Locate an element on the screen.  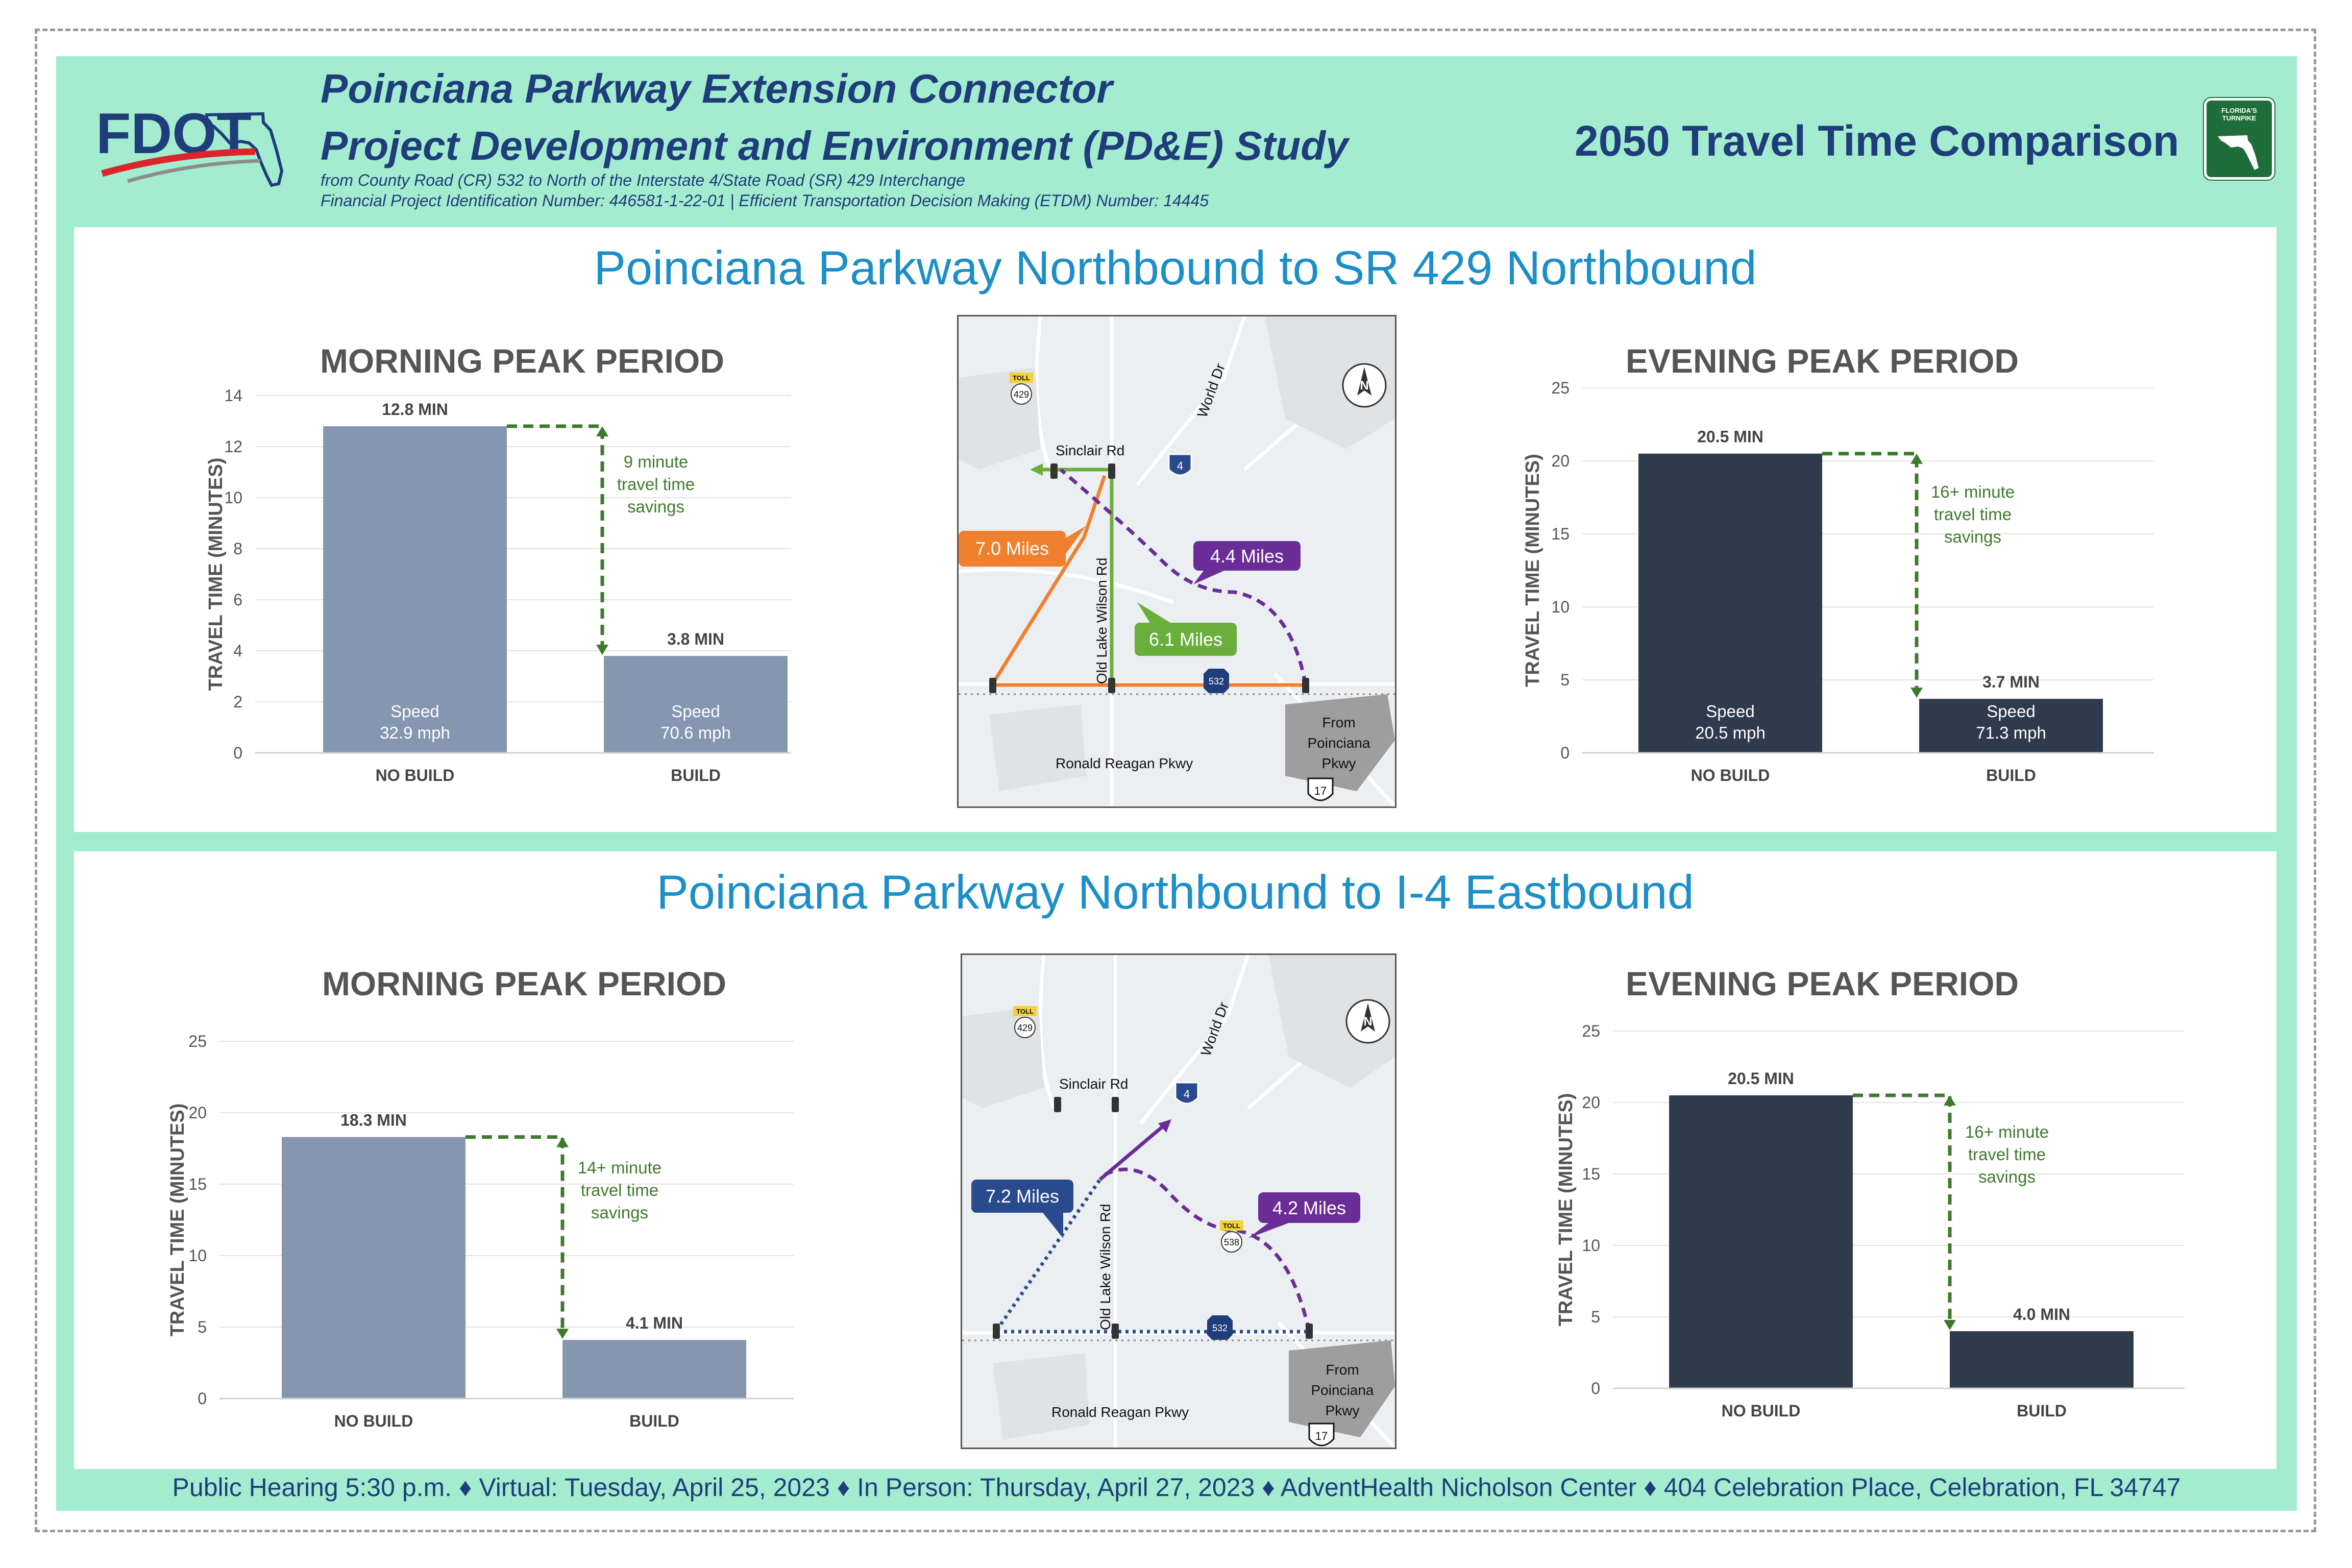
route-orange-line is located at coordinates (1049, 579).